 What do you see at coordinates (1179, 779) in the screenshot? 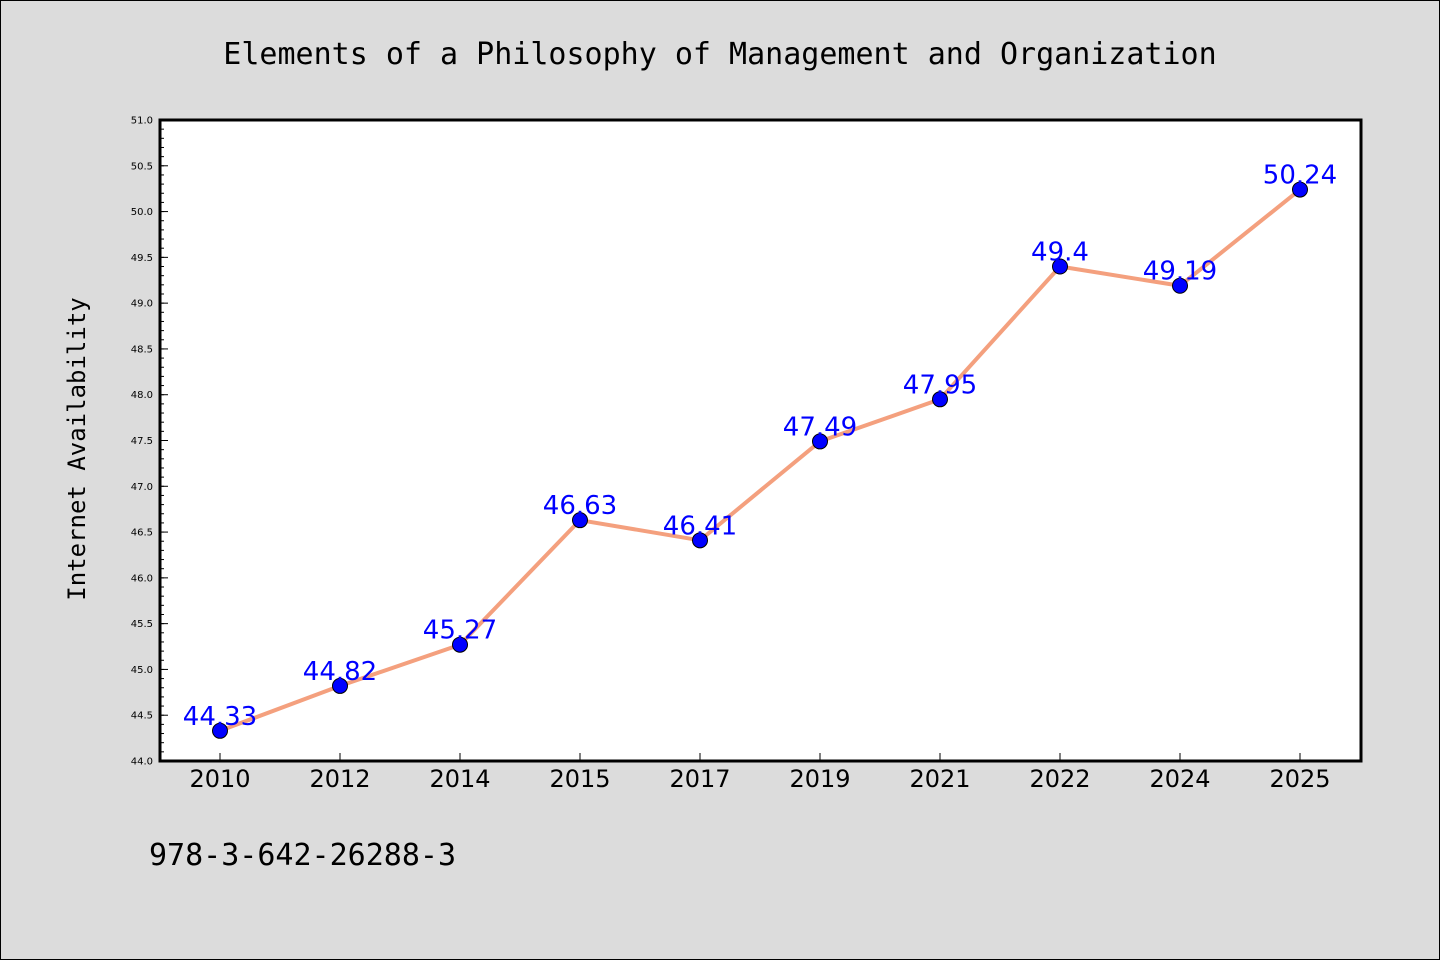
I see `x-tick-label: 2024` at bounding box center [1179, 779].